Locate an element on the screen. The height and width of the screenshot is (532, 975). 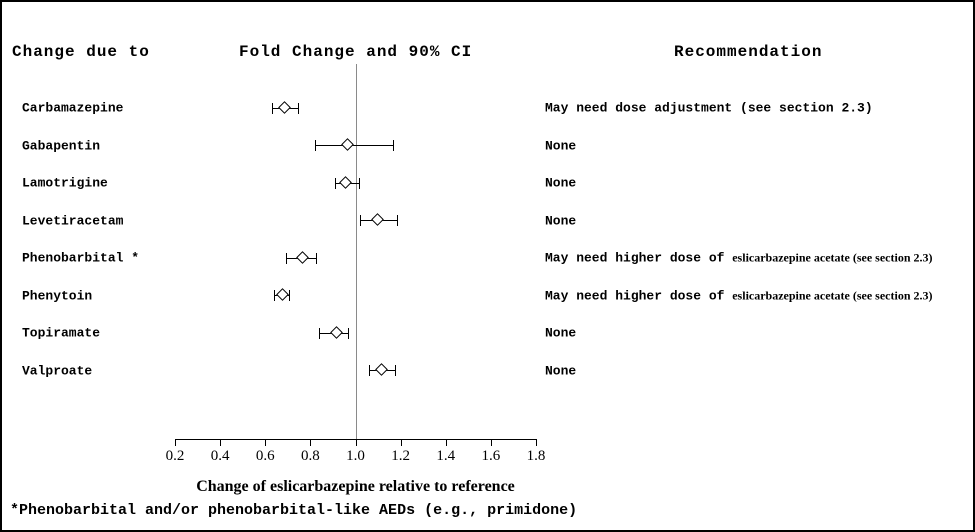
x-tick-label: 1.8 is located at coordinates (536, 456).